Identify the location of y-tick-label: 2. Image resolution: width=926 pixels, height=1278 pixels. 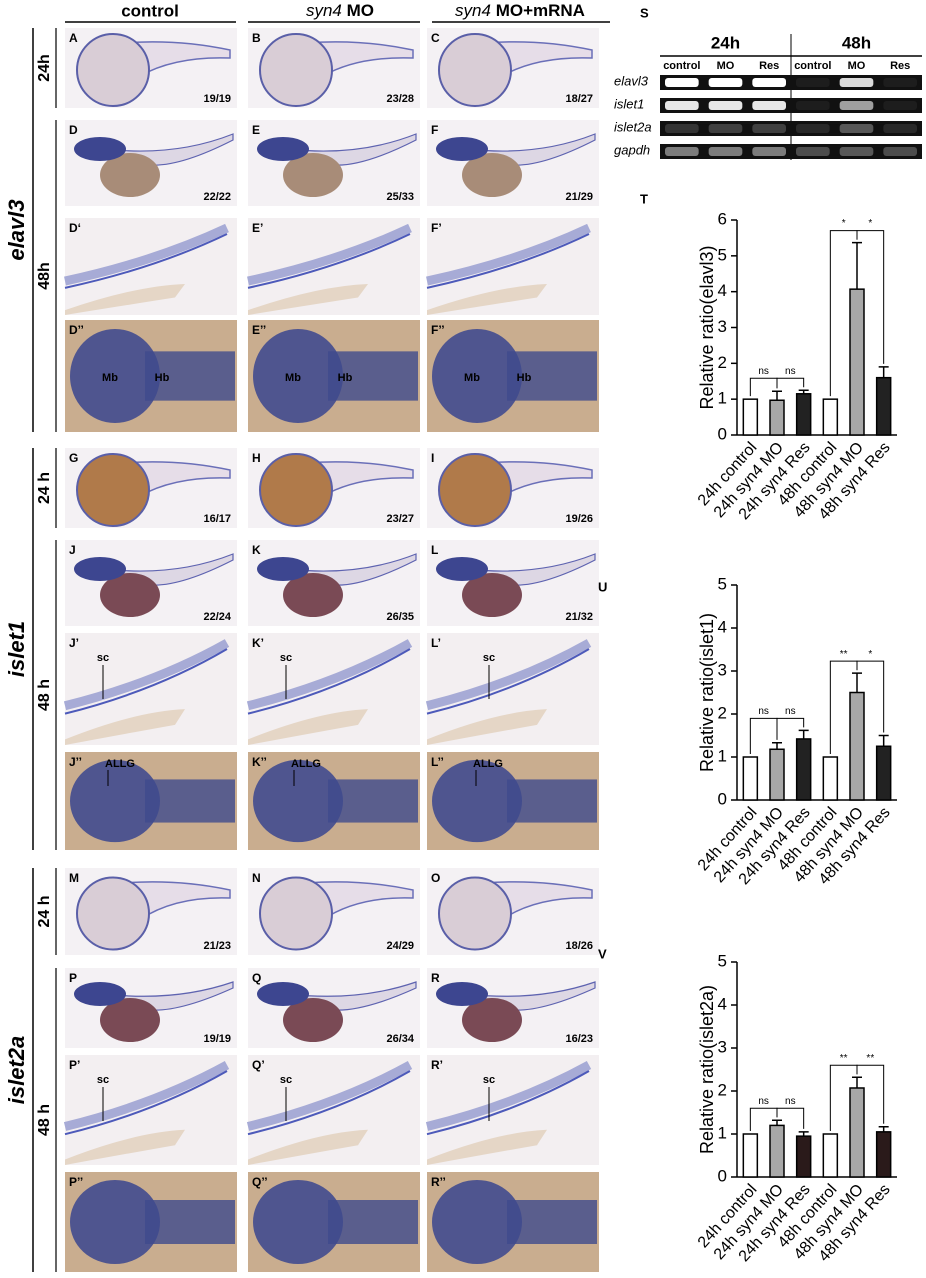
(722, 712).